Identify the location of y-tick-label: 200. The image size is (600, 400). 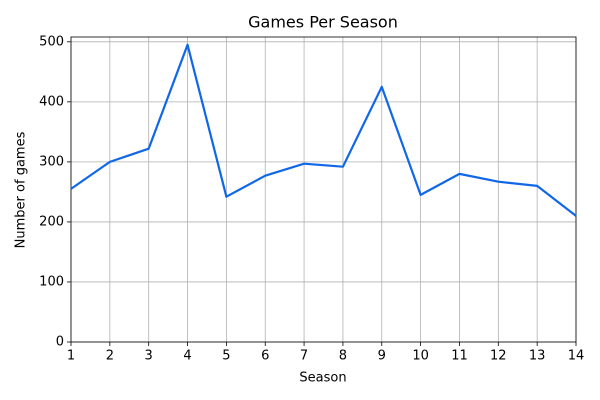
(51, 221).